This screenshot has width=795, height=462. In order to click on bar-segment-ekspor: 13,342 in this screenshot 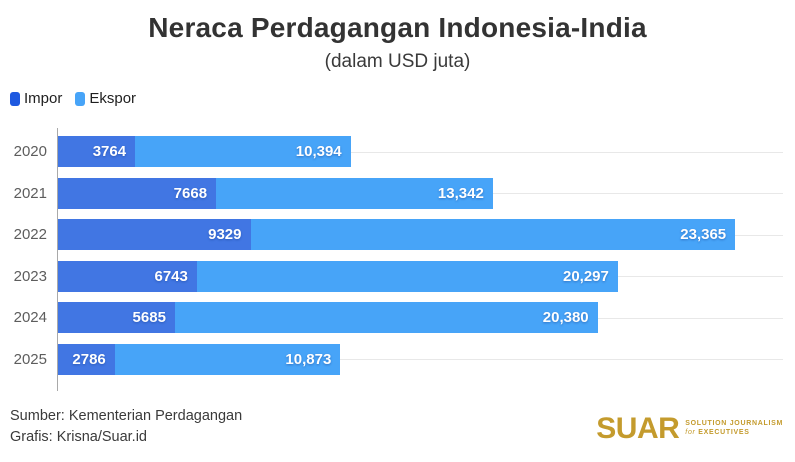, I will do `click(354, 193)`.